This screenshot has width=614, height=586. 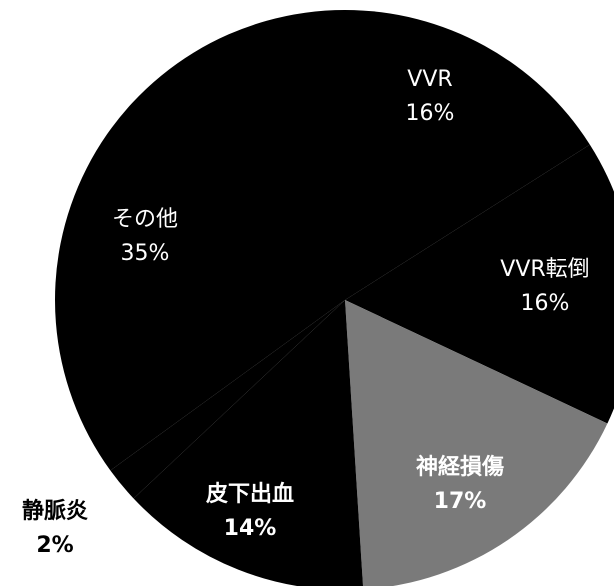 I want to click on slice-label: VVR, so click(x=429, y=79).